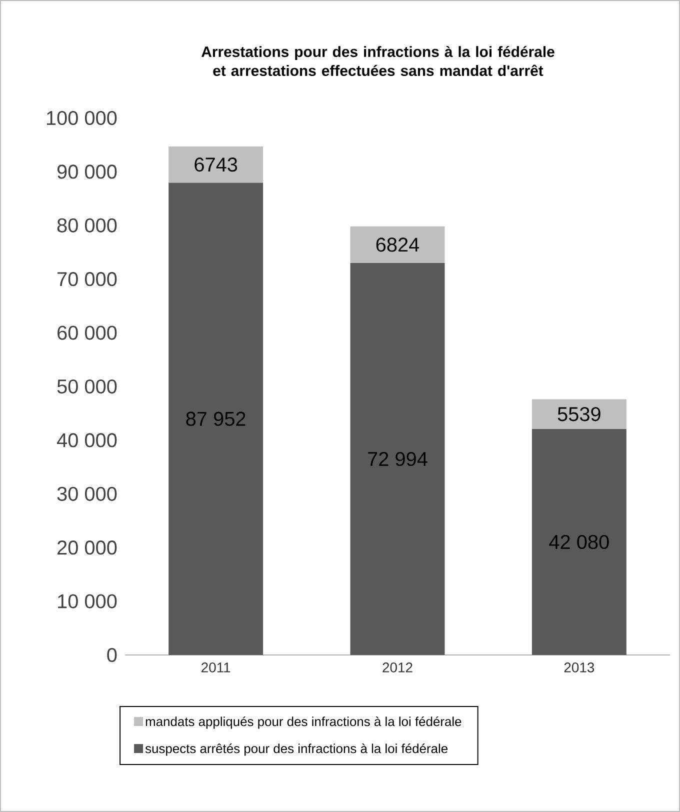 This screenshot has width=680, height=812. I want to click on y-tick-label: 100 000, so click(81, 118).